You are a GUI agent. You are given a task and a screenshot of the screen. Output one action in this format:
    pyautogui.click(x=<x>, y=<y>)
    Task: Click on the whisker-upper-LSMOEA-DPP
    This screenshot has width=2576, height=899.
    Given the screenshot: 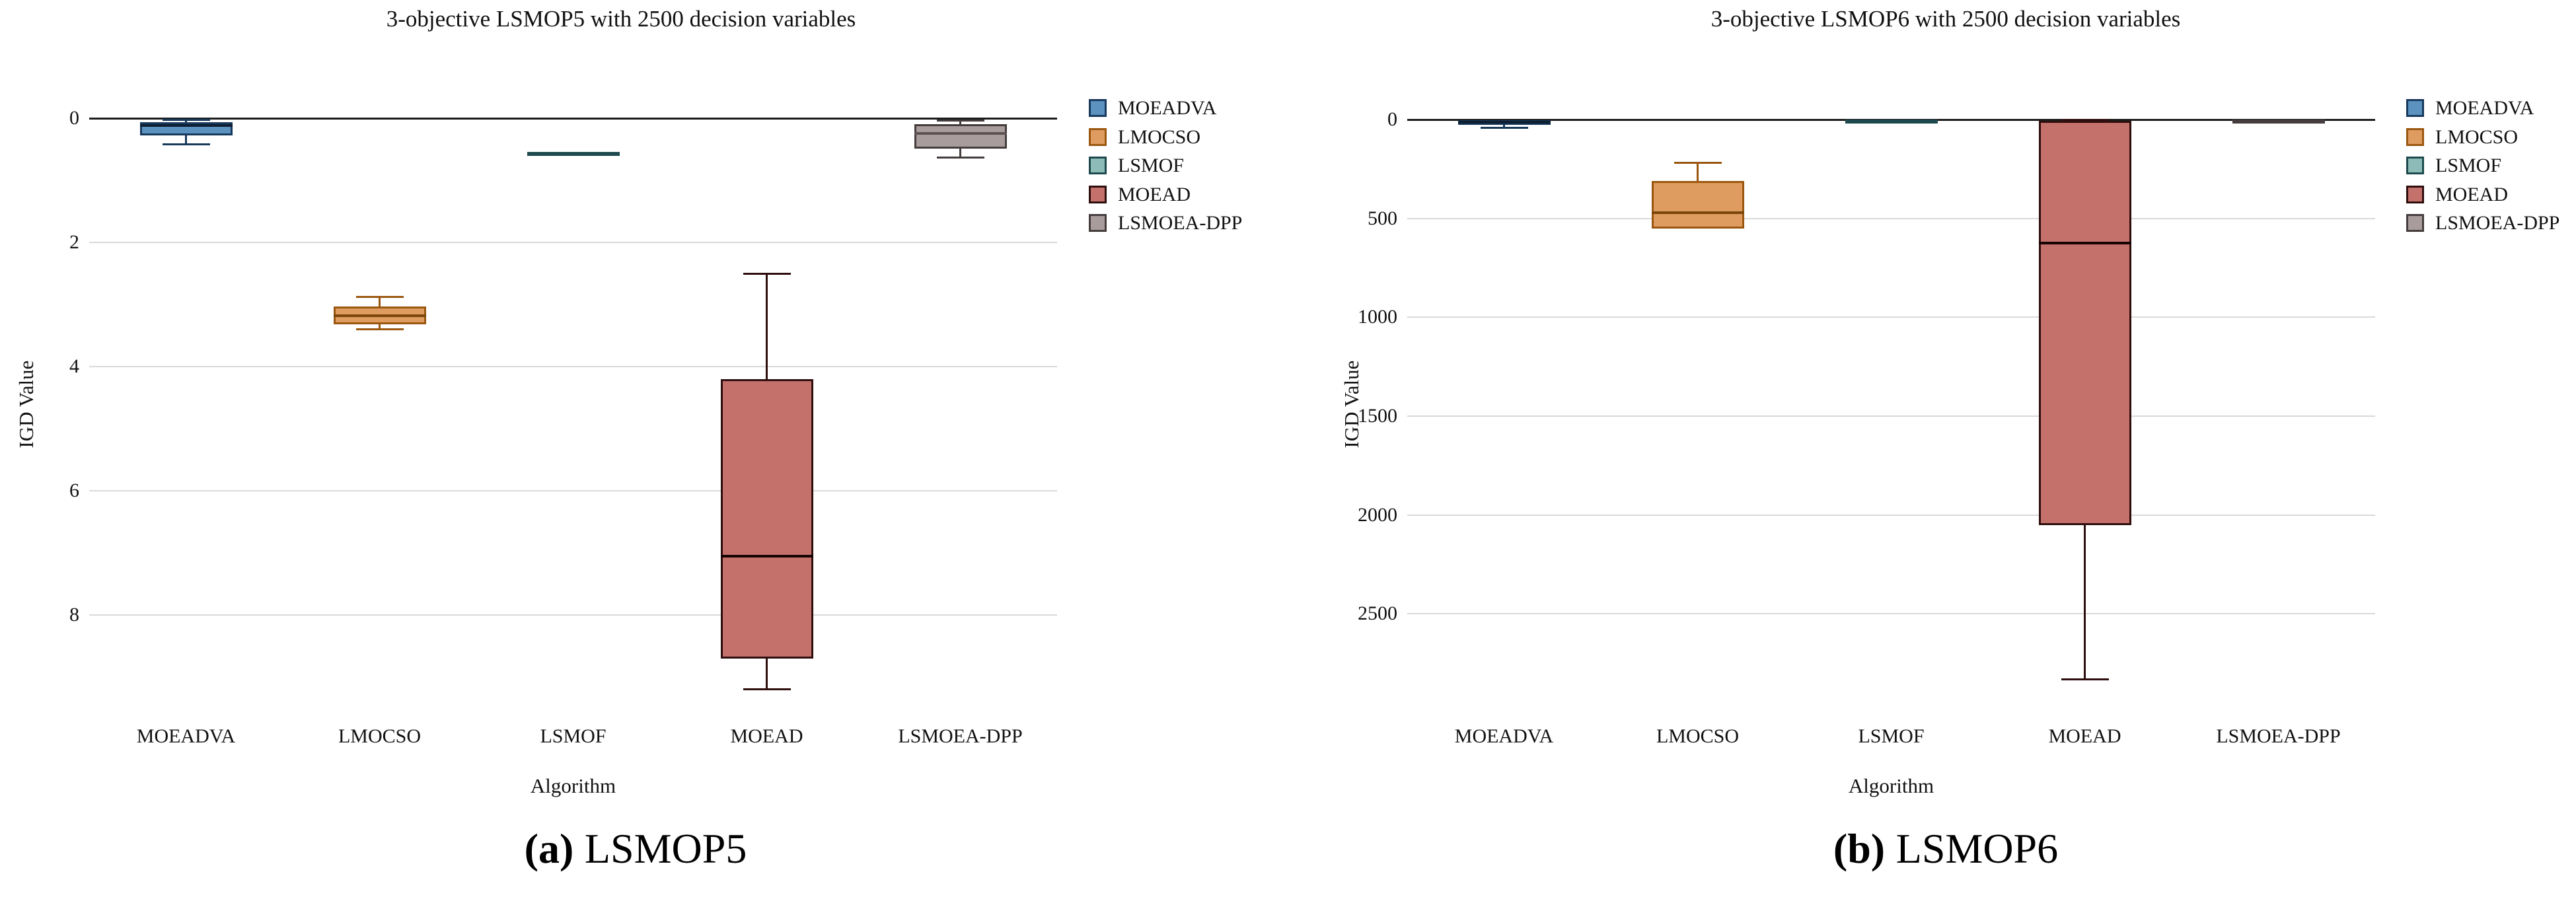 What is the action you would take?
    pyautogui.click(x=960, y=122)
    